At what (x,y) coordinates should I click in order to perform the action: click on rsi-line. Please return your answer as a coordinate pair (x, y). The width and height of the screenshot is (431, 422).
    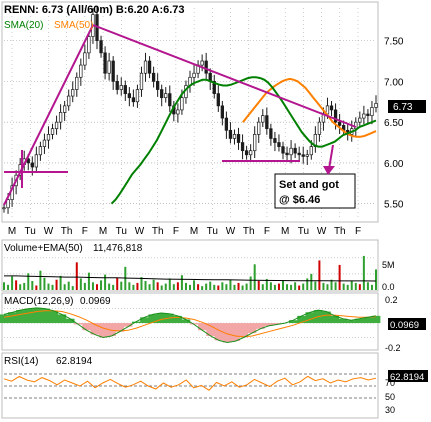
    Looking at the image, I should click on (190, 383).